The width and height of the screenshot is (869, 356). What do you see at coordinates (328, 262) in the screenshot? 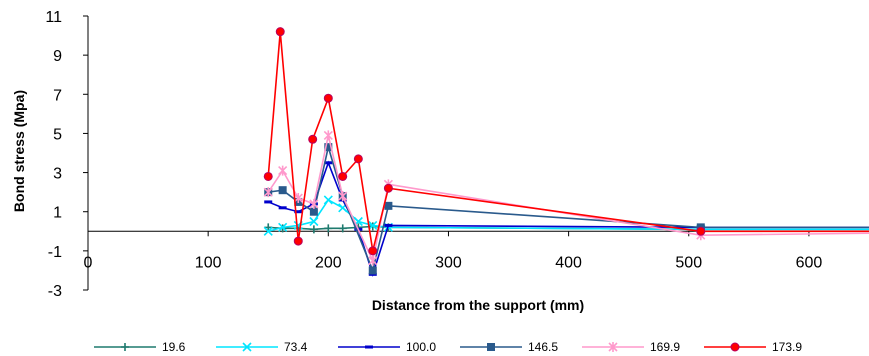
I see `x-tick-label: 200` at bounding box center [328, 262].